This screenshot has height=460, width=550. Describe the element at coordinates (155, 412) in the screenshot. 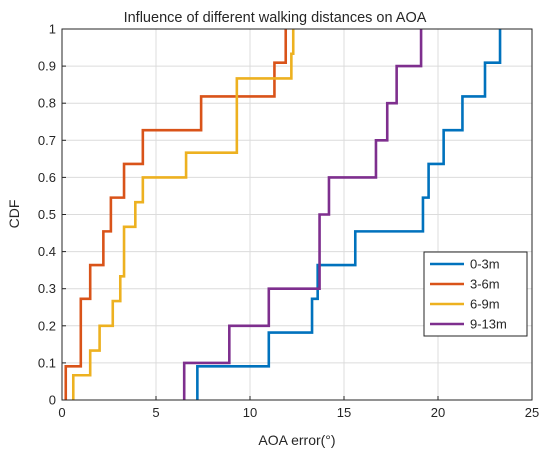

I see `x-tick-label: 5` at that location.